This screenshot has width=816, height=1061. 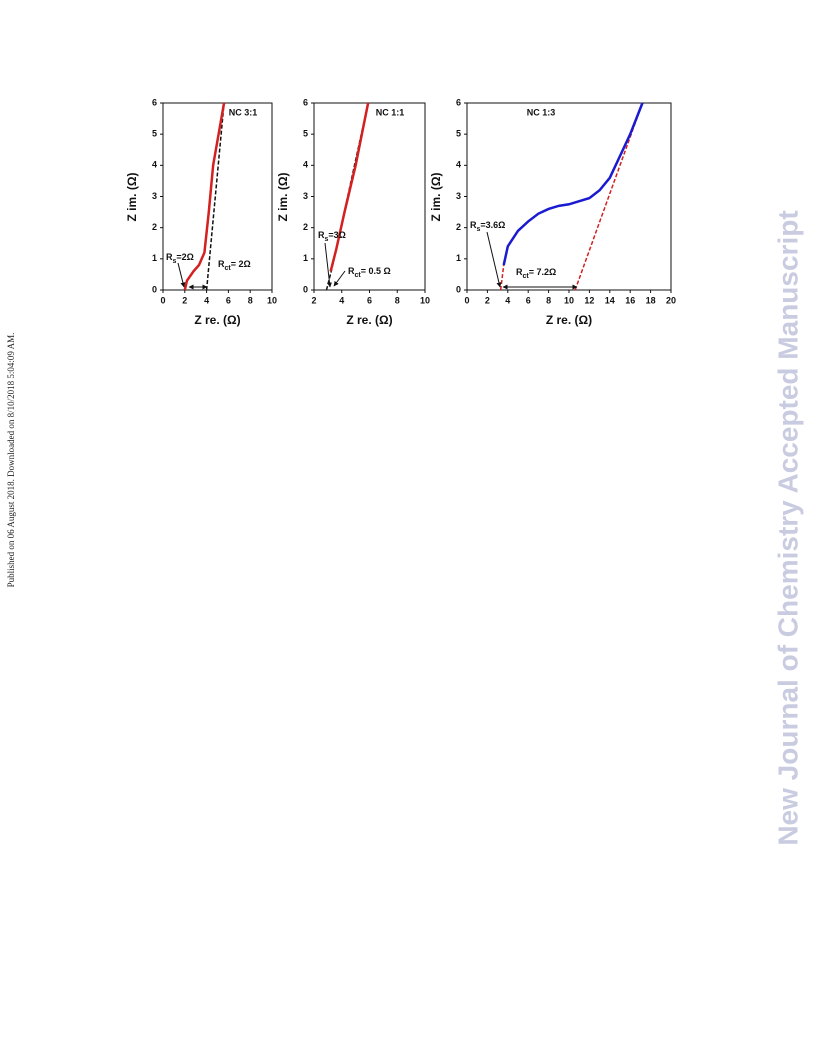 I want to click on x-tick-label: 12, so click(x=589, y=300).